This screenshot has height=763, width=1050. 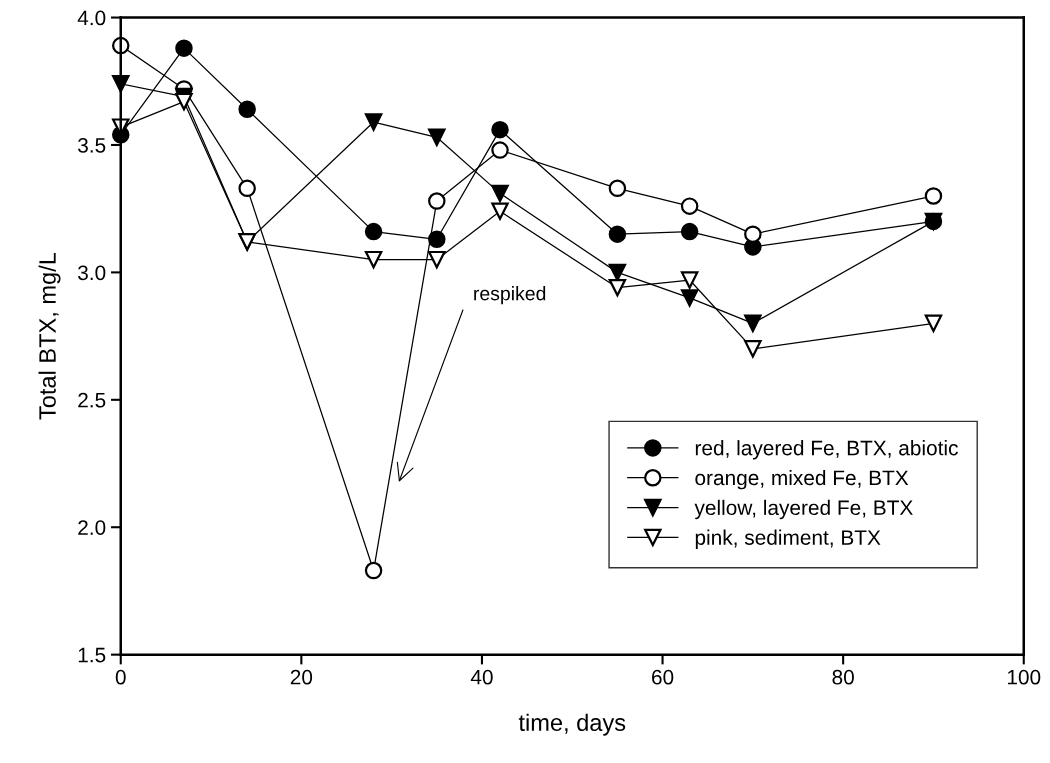 I want to click on x-tick-label: 0, so click(x=120, y=677).